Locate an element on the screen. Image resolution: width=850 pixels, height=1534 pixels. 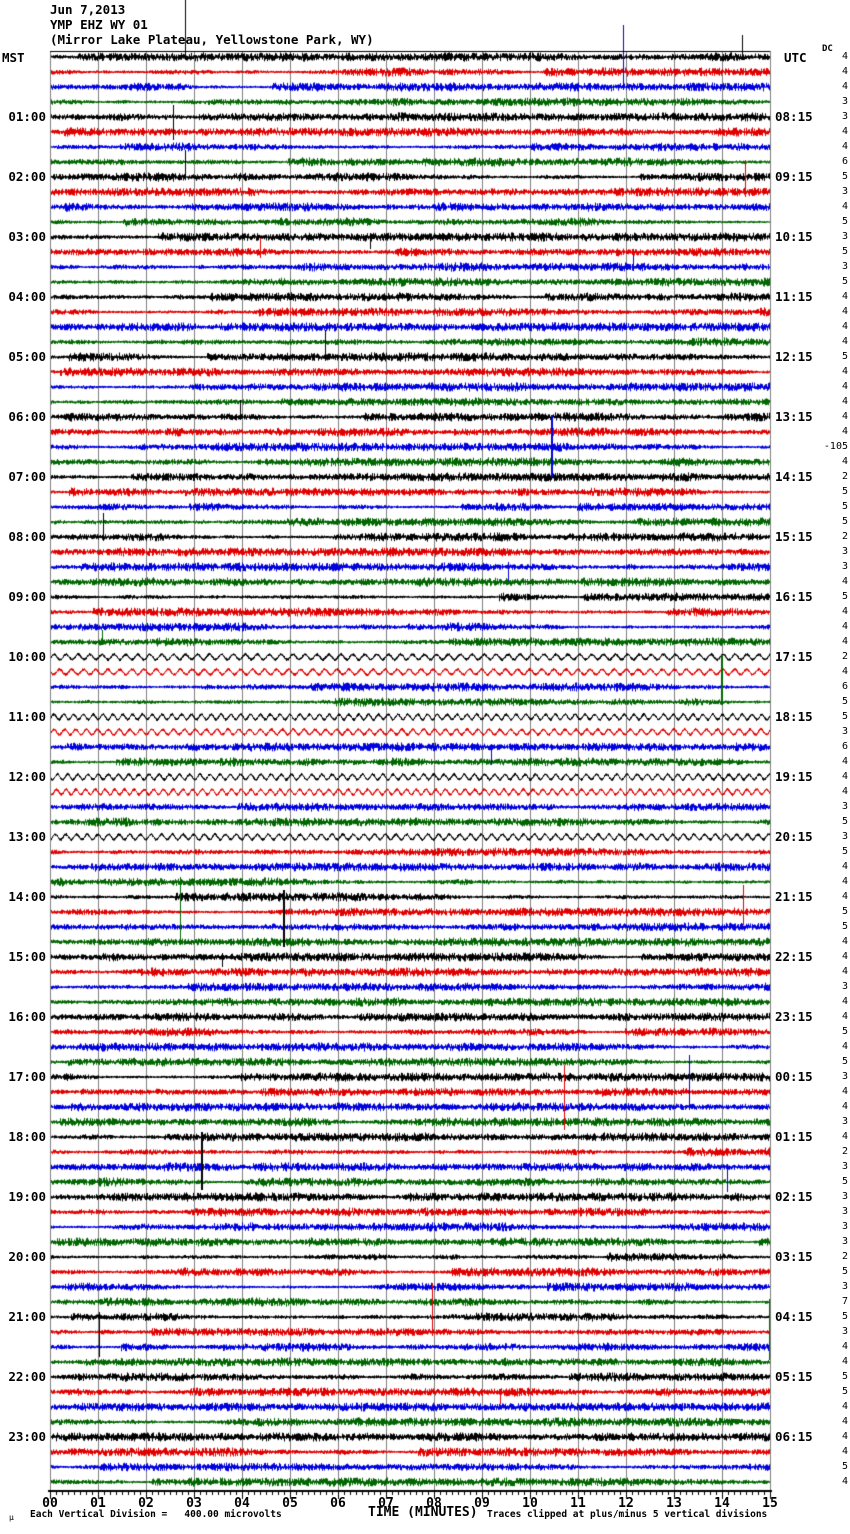
mst-time-label: 02:00 is located at coordinates (27, 176).